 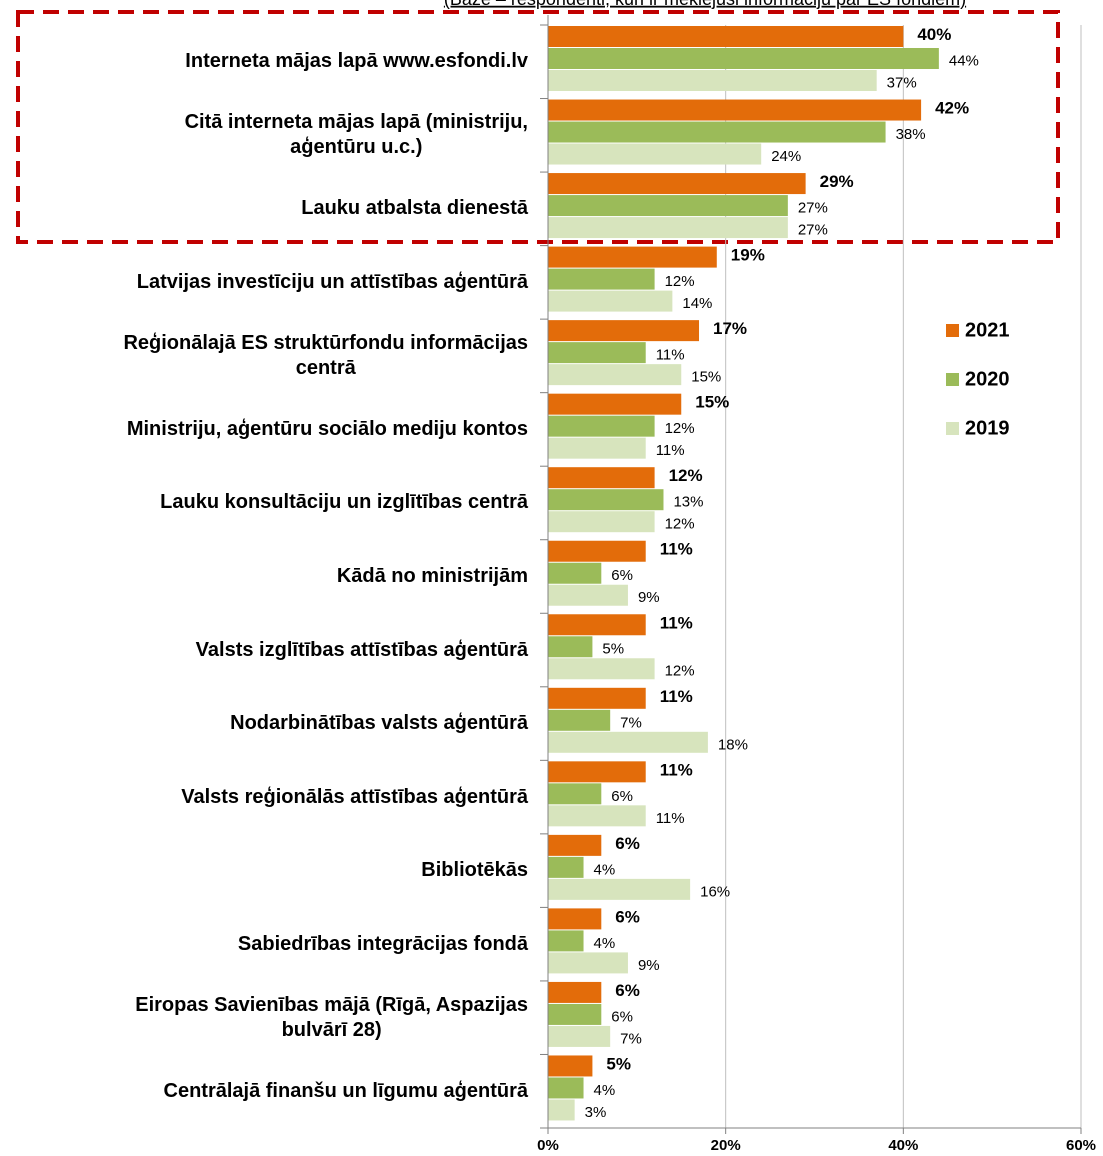 What do you see at coordinates (911, 134) in the screenshot?
I see `data-label: 38%` at bounding box center [911, 134].